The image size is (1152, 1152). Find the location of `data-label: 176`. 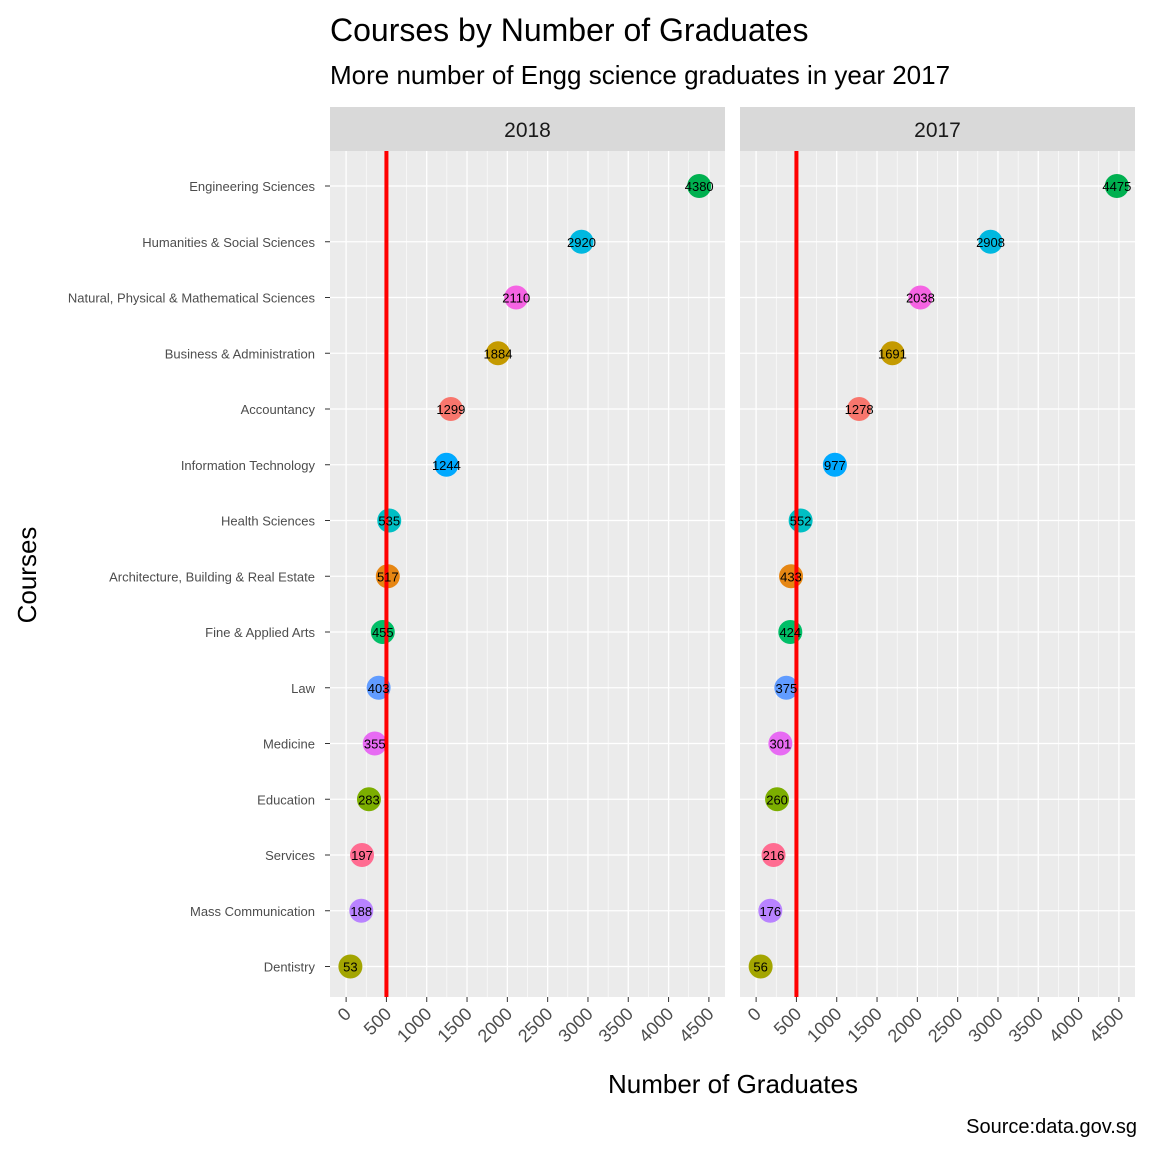

data-label: 176 is located at coordinates (770, 911).